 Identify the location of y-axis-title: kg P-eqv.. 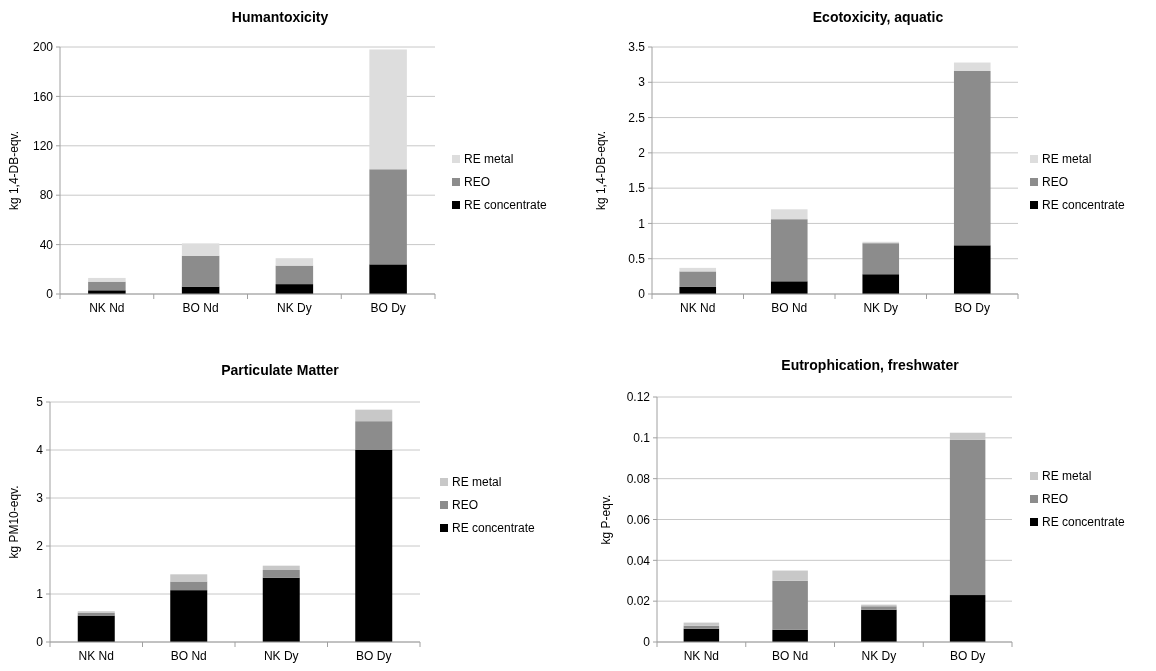
(606, 519).